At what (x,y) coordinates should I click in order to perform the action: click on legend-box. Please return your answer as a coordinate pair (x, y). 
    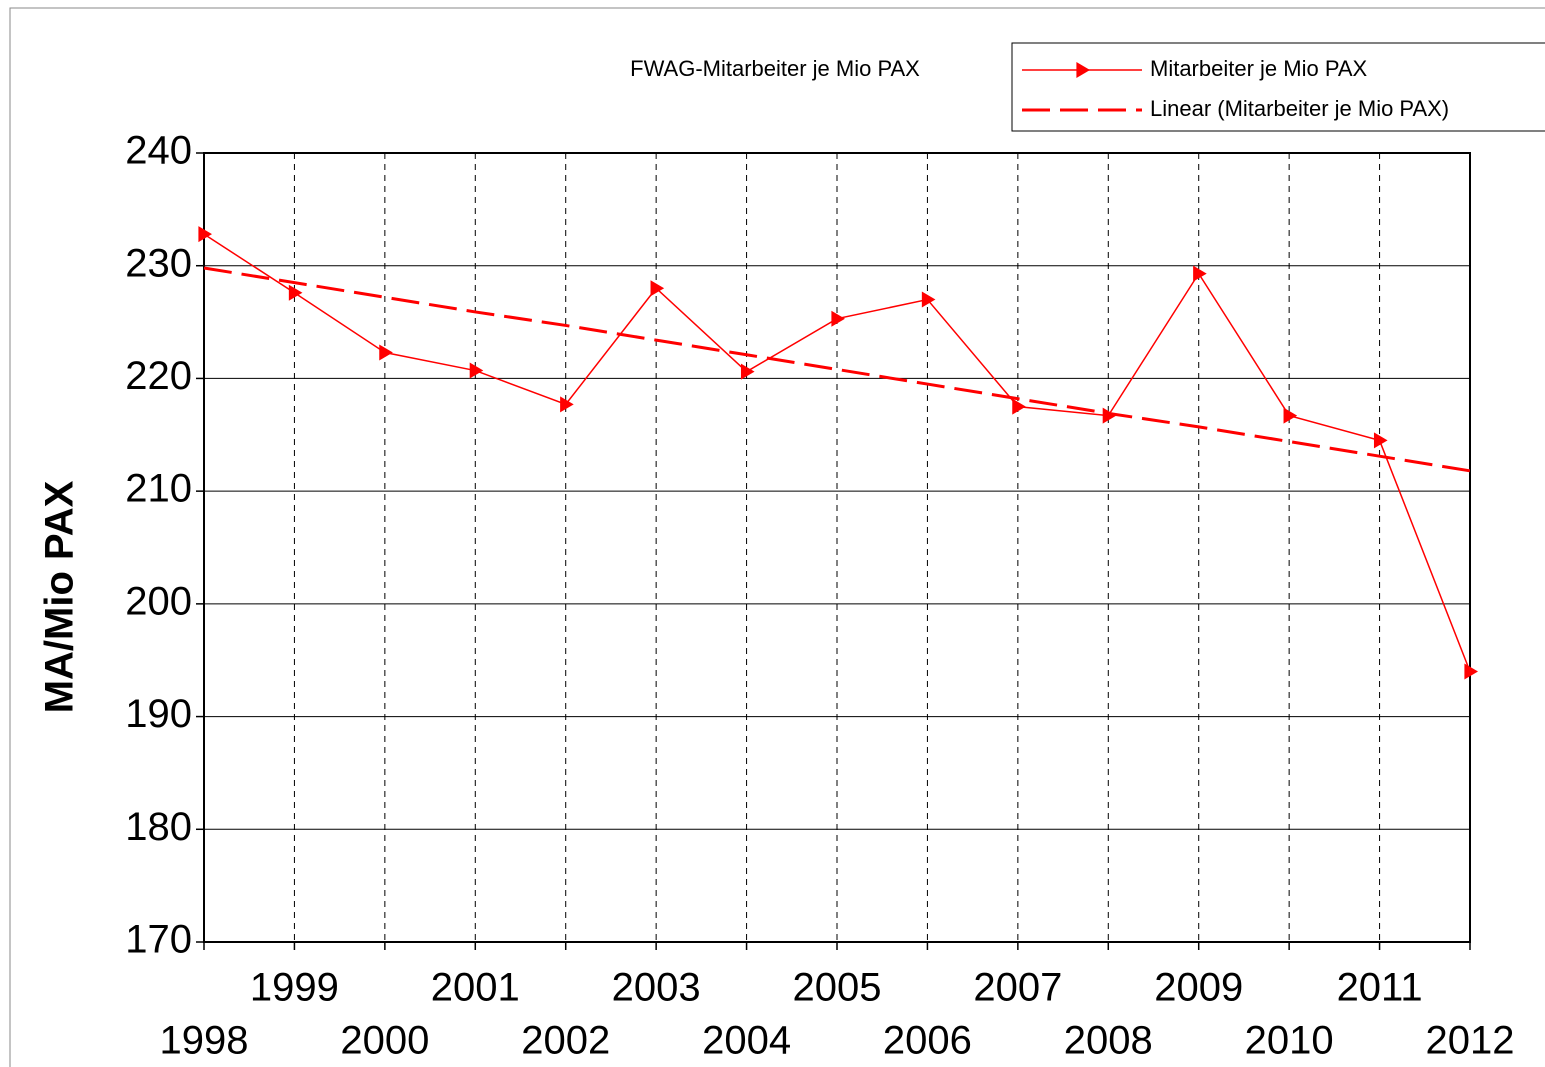
    Looking at the image, I should click on (1278, 87).